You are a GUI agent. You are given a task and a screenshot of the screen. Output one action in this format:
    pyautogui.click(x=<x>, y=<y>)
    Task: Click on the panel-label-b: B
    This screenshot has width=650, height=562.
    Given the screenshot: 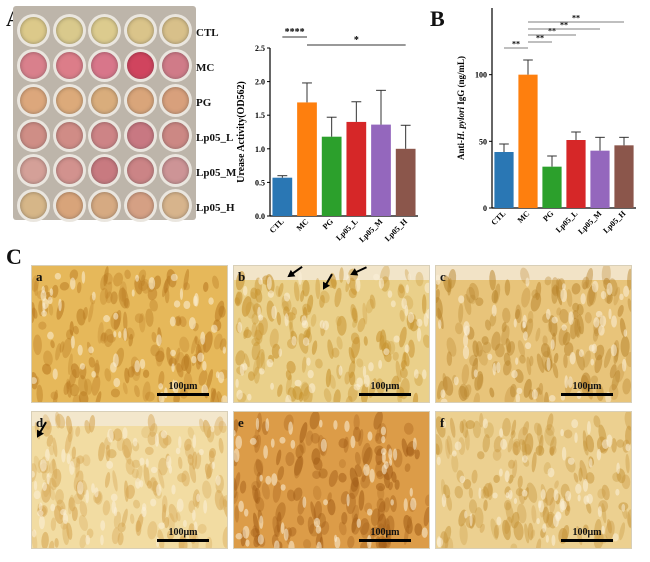 What is the action you would take?
    pyautogui.click(x=437, y=18)
    